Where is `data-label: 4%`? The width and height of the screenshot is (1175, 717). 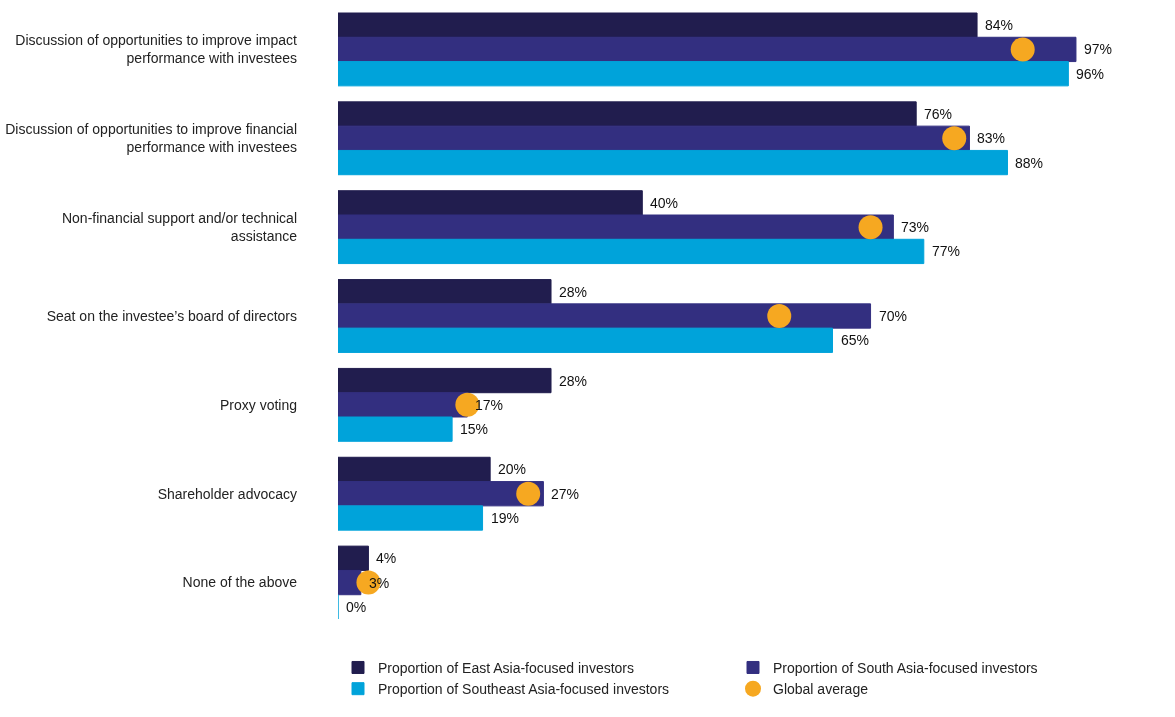
data-label: 4% is located at coordinates (386, 558).